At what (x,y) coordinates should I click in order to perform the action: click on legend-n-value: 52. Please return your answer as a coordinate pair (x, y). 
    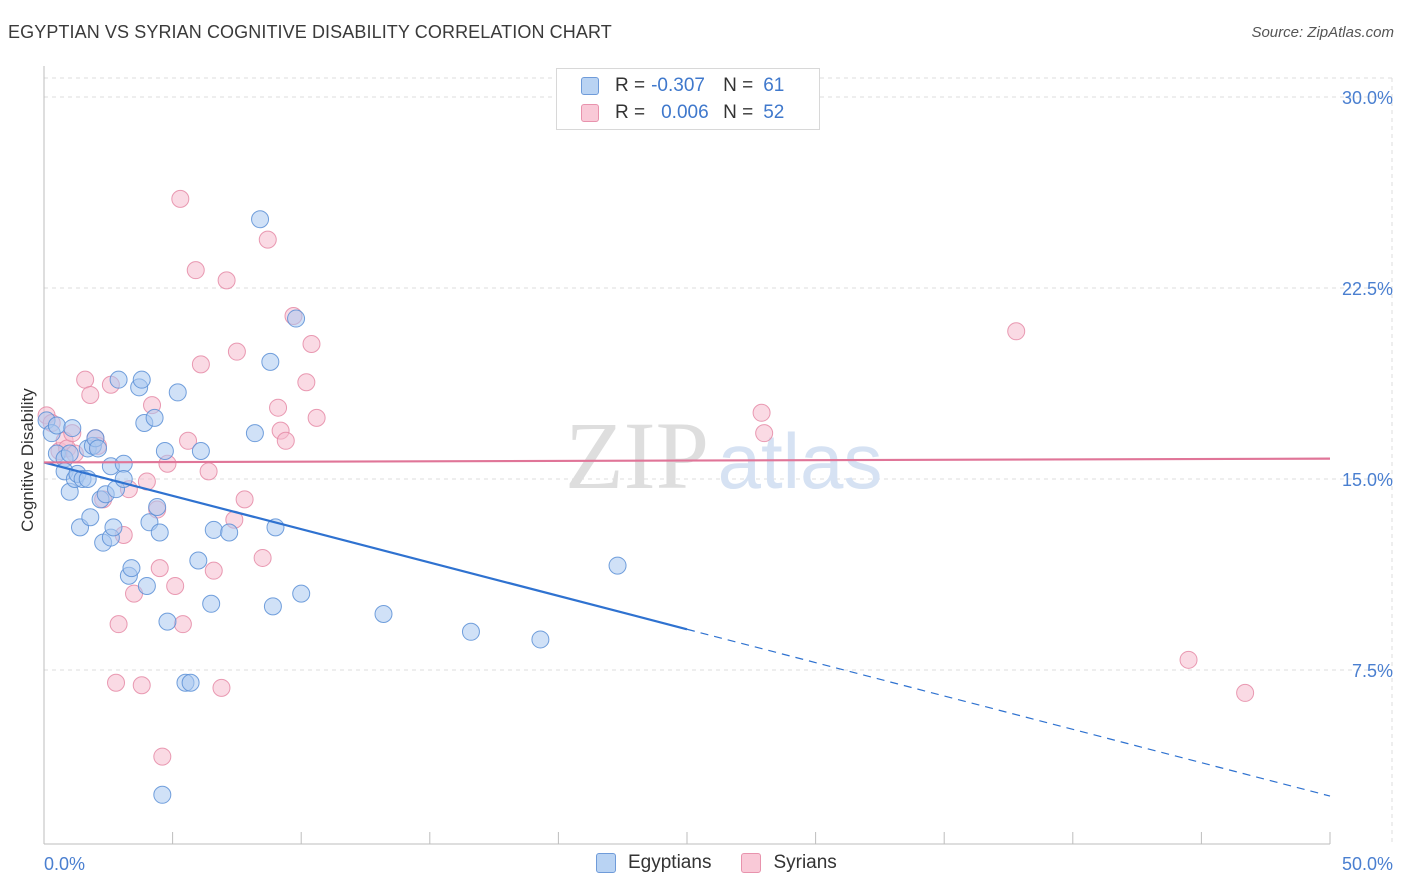
    Looking at the image, I should click on (774, 112).